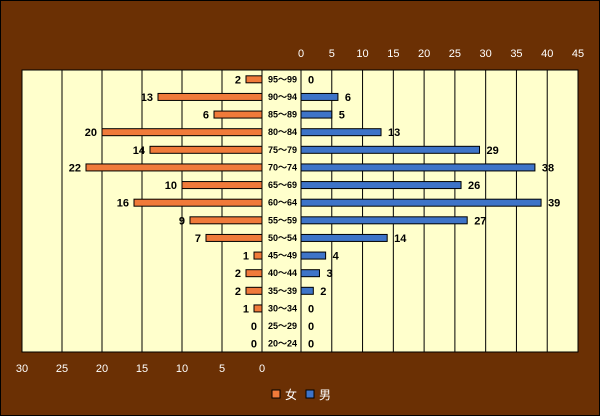  Describe the element at coordinates (282, 185) in the screenshot. I see `category-label: 65～69` at that location.